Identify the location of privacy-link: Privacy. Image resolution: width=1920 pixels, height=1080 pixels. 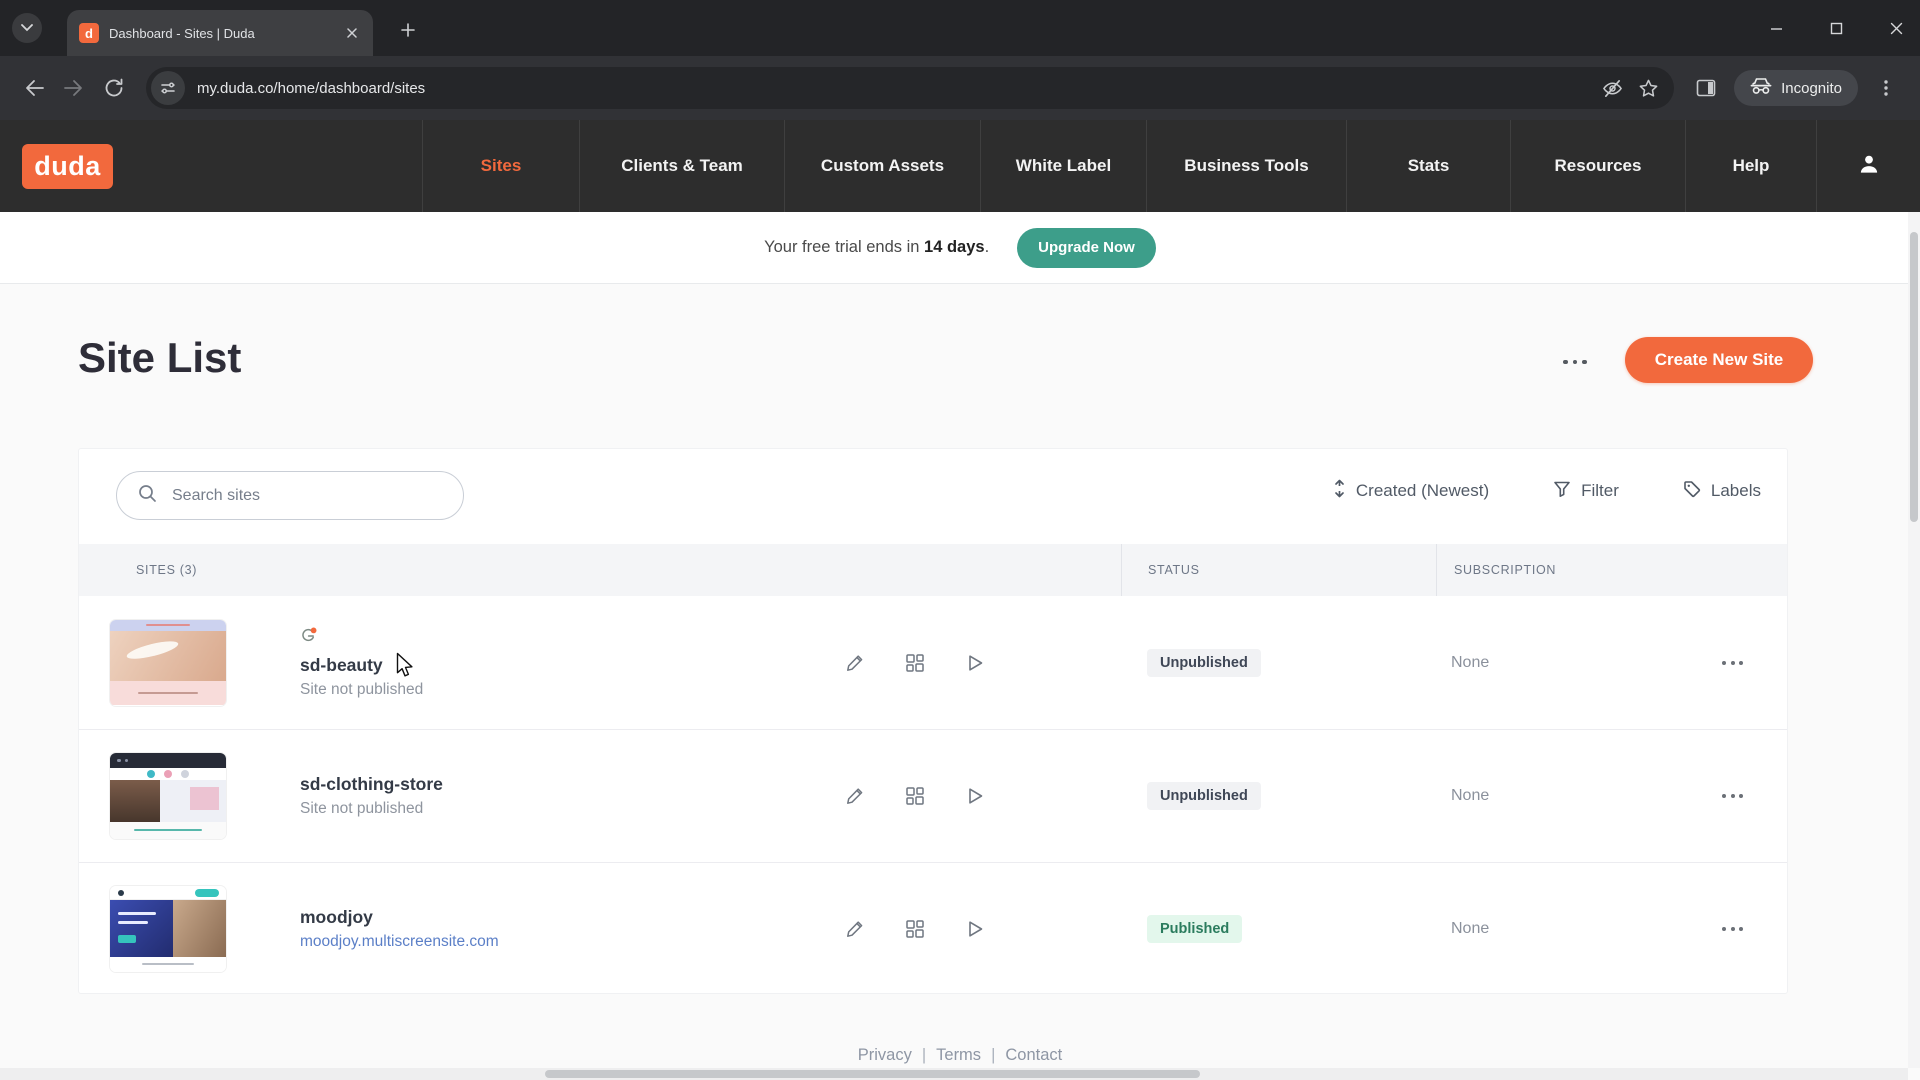
(884, 1055).